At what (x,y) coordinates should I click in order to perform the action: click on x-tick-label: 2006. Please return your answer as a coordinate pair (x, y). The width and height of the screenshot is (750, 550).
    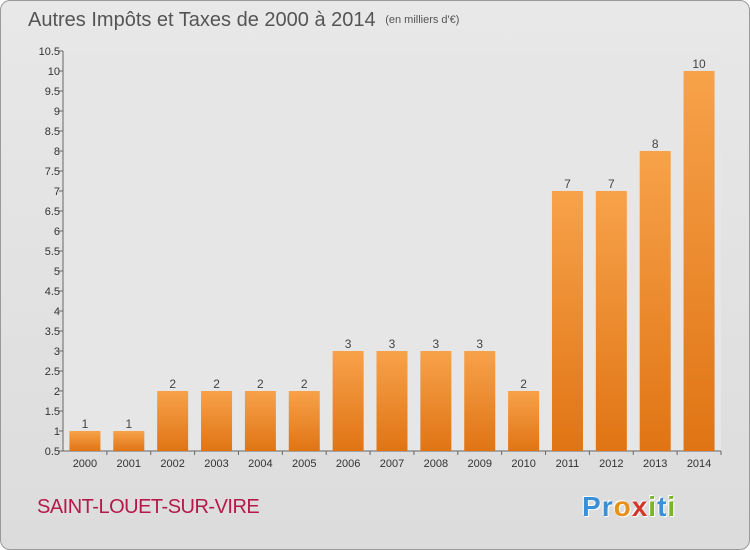
    Looking at the image, I should click on (348, 464).